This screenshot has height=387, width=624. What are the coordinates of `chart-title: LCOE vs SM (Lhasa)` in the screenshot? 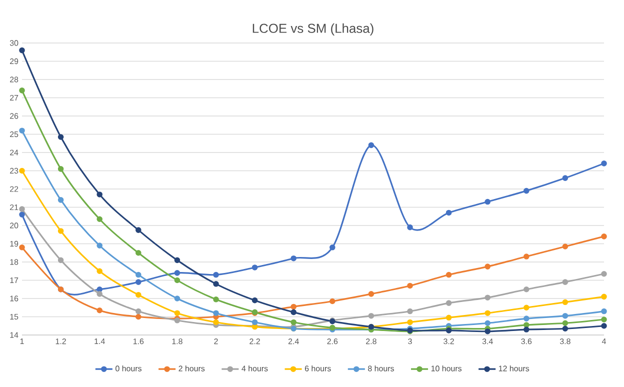 It's located at (313, 29).